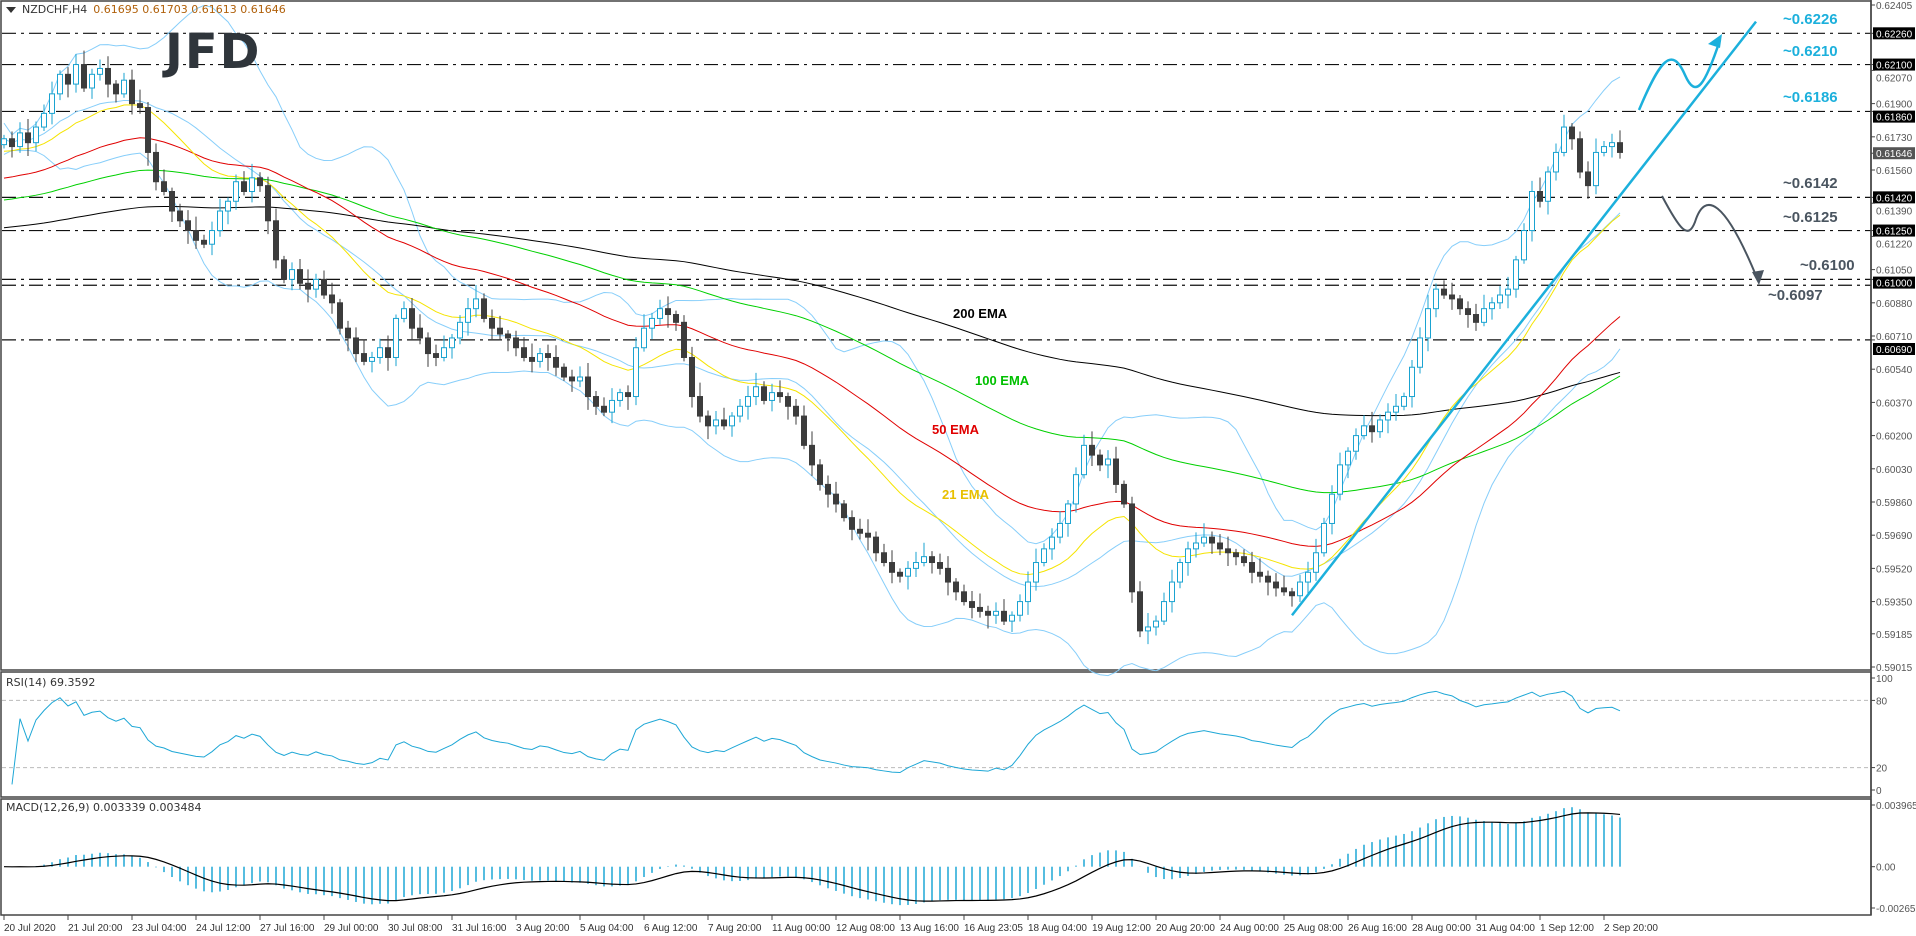 The width and height of the screenshot is (1916, 936). I want to click on level-price-label-box, so click(1894, 116).